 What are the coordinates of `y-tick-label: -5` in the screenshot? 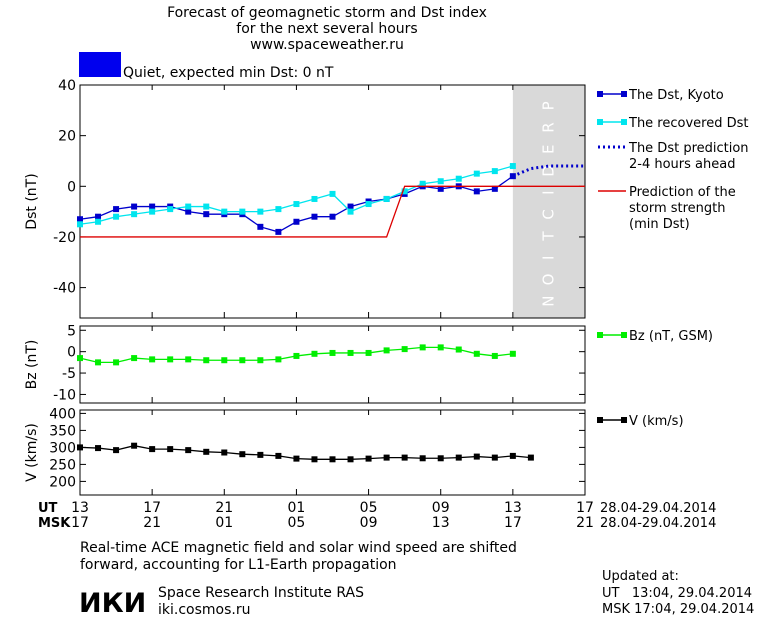 It's located at (69, 374).